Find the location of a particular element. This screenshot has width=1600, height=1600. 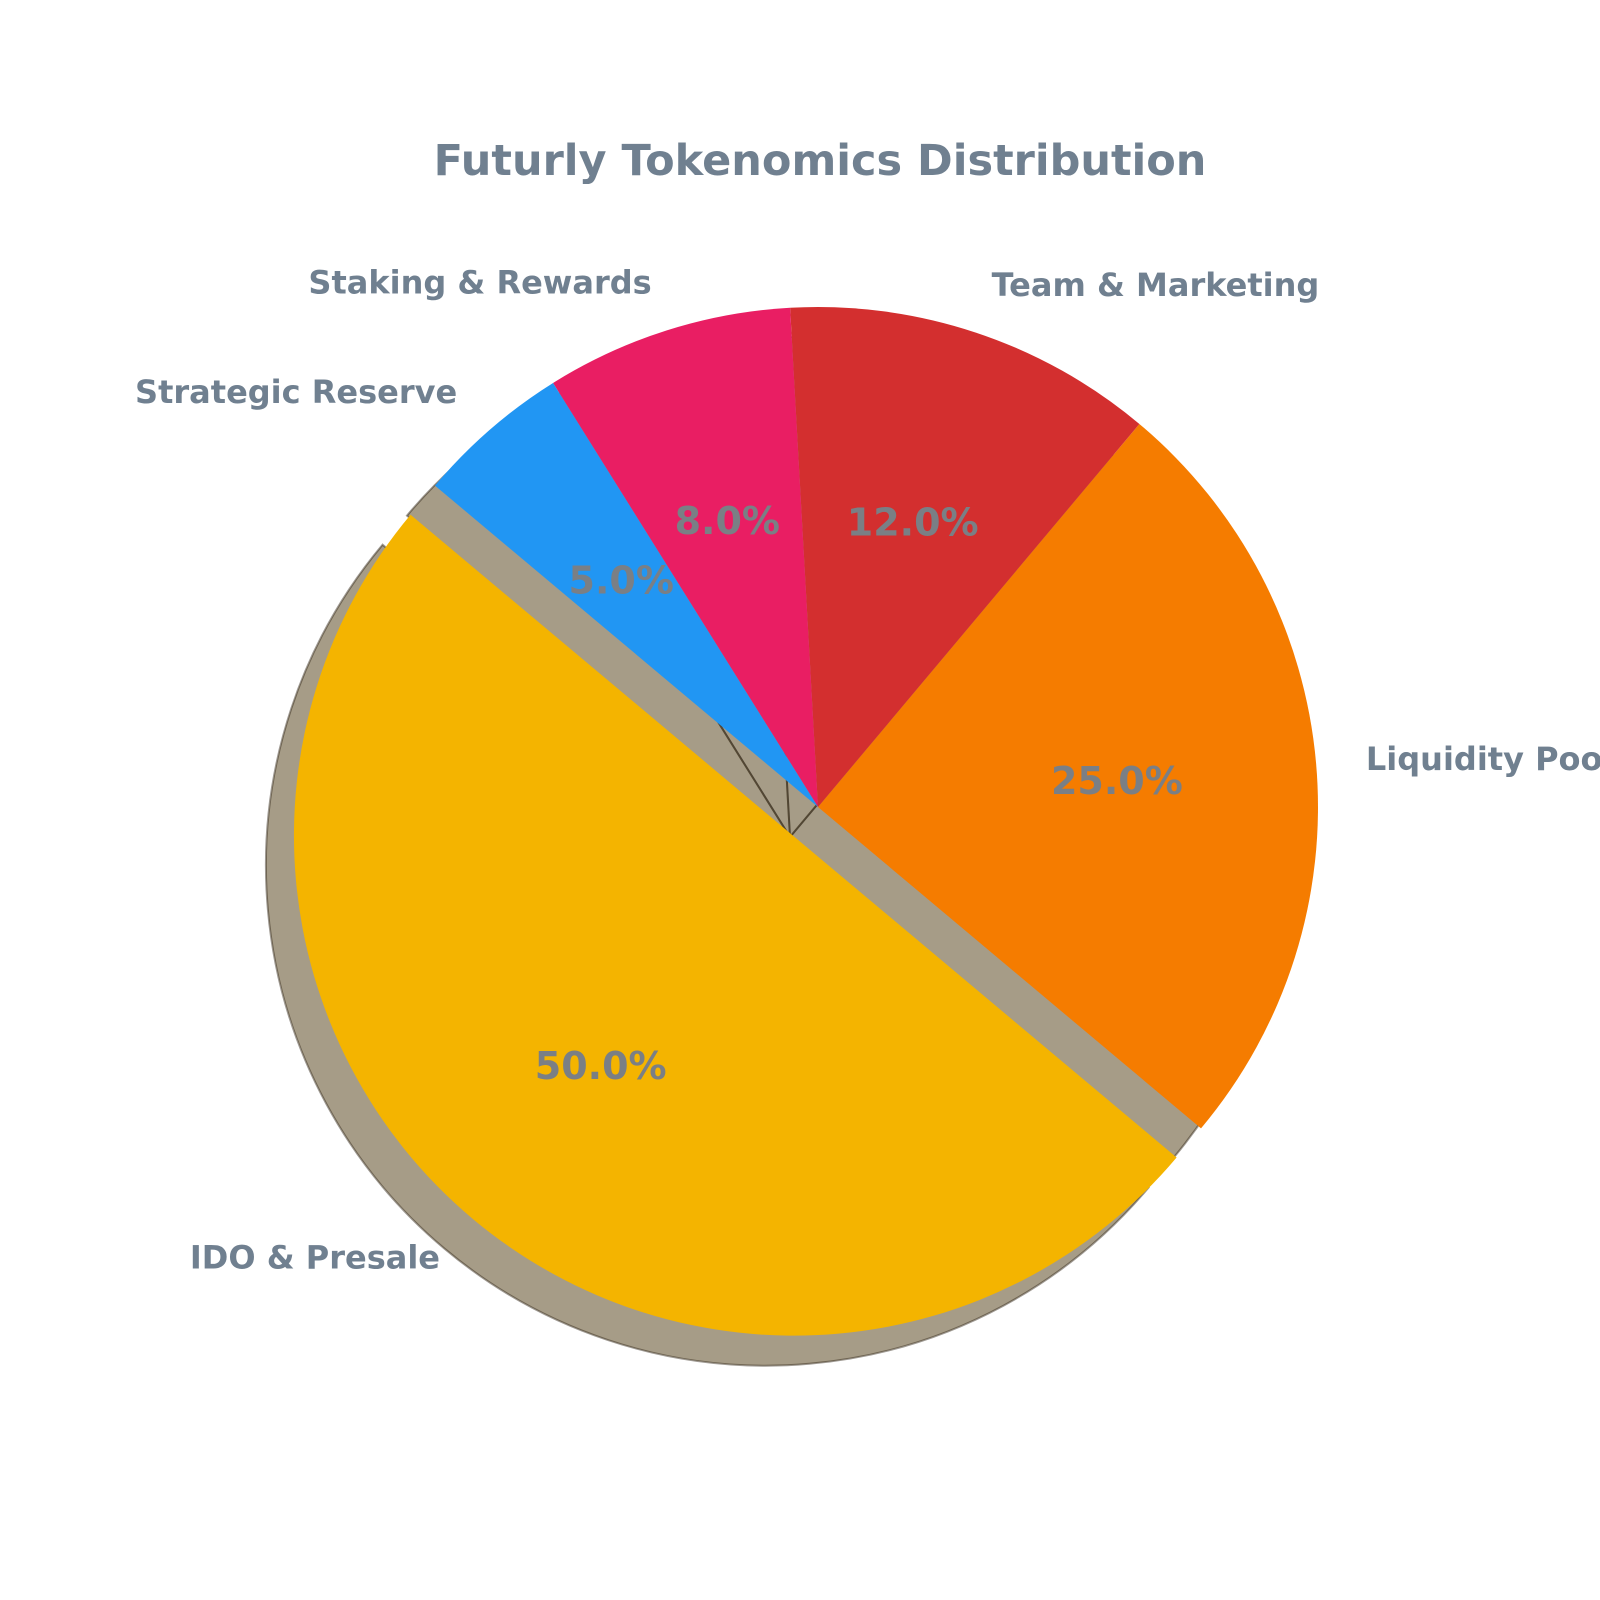

slice-label-liquidity-pool: Liquidity Pool is located at coordinates (1483, 759).